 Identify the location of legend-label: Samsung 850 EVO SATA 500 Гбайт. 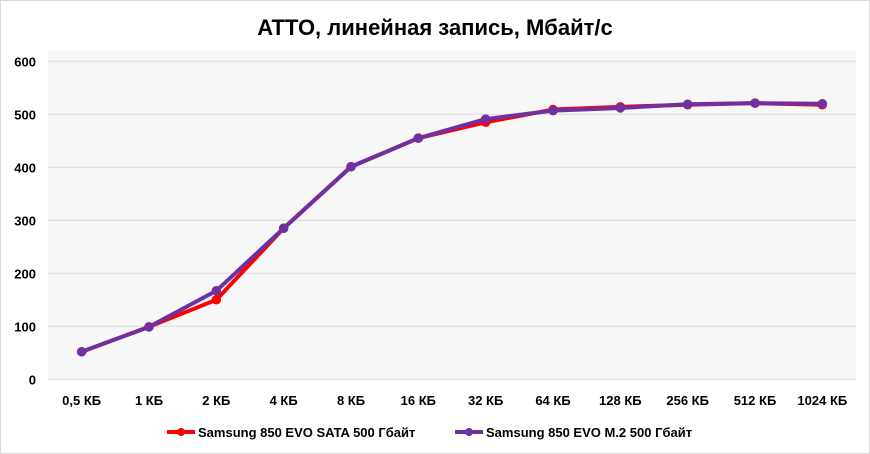
(306, 432).